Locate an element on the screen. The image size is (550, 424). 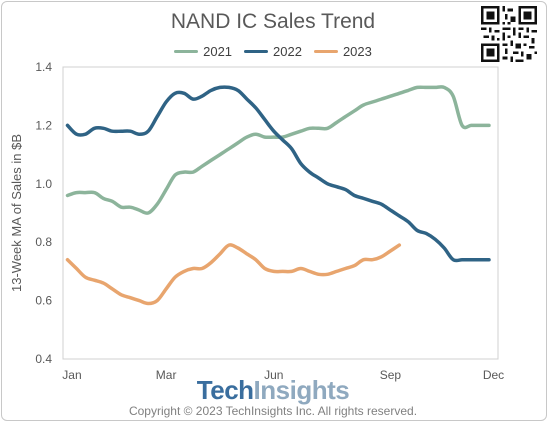
legend-swatch-2022 is located at coordinates (256, 51).